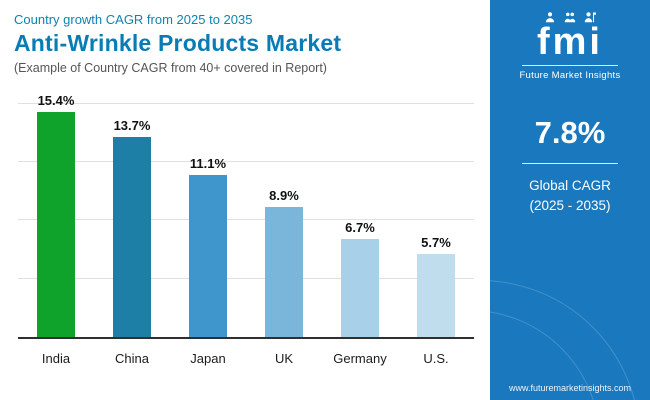 The height and width of the screenshot is (400, 650). Describe the element at coordinates (133, 19) in the screenshot. I see `chart-kicker: Country growth CAGR from 2025 to 2035` at that location.